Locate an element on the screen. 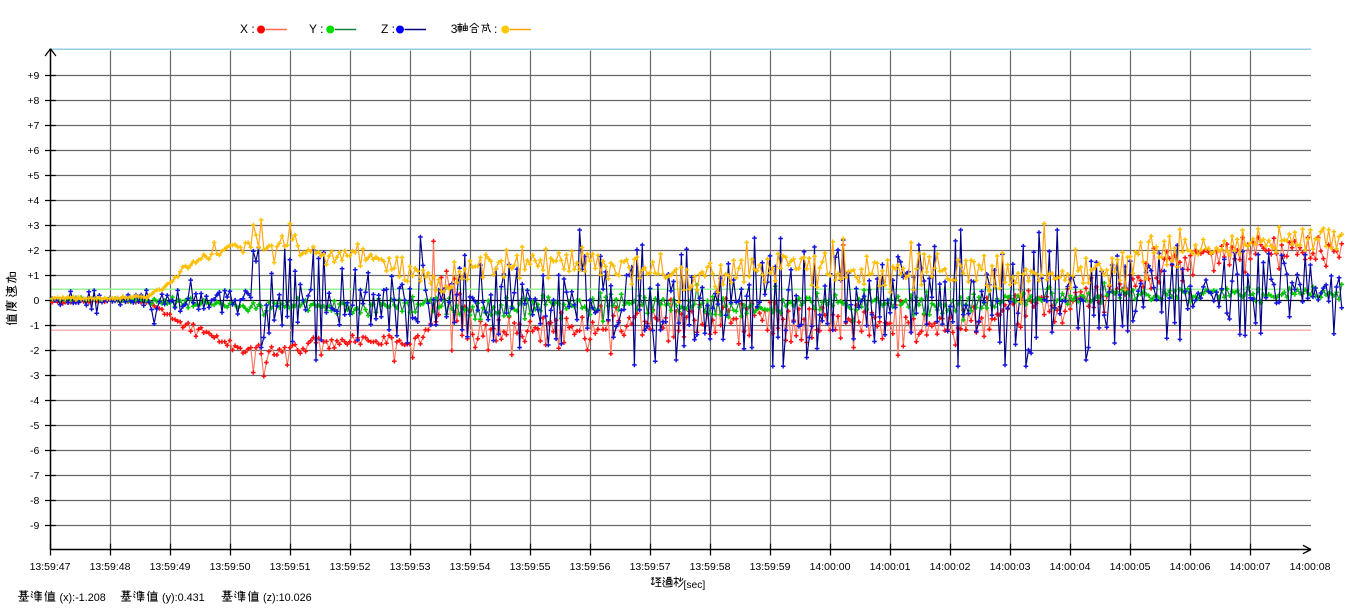  svg-text: 13:59:48 is located at coordinates (110, 567).